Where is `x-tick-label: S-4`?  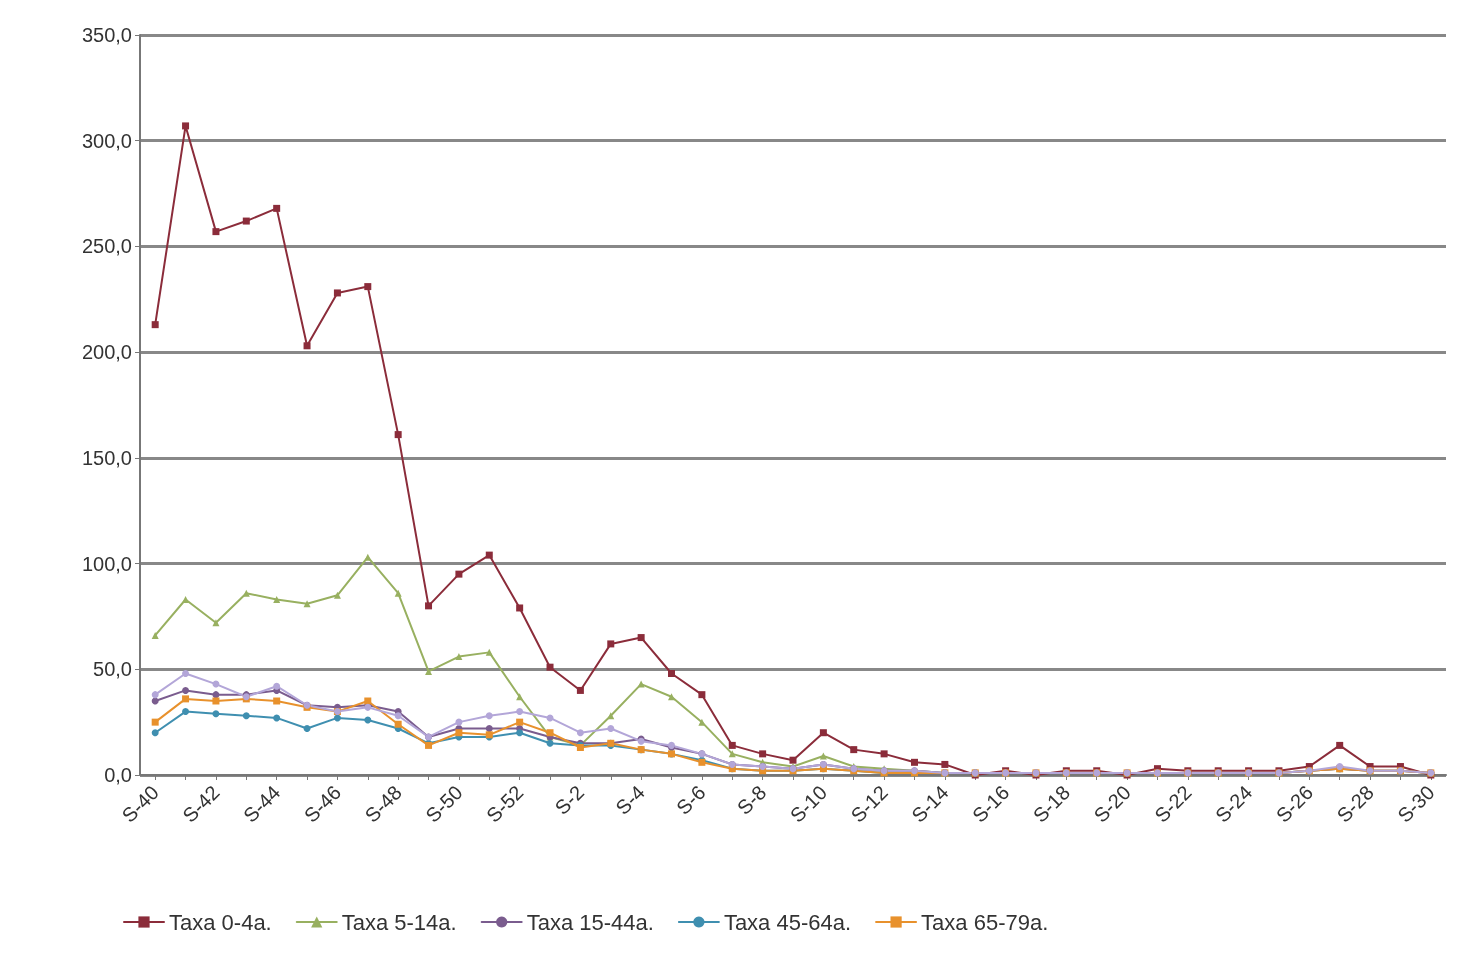
x-tick-label: S-4 is located at coordinates (630, 800).